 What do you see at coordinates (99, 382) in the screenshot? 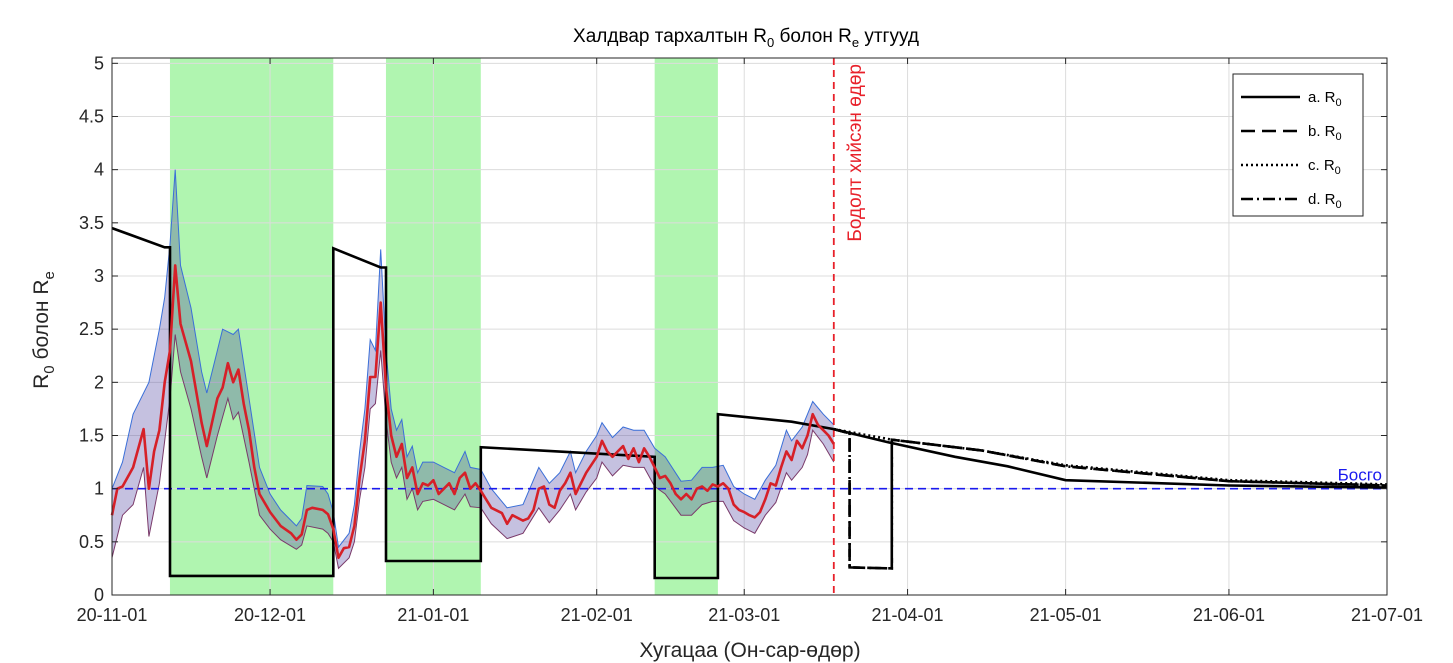
I see `y-tick-label: 2` at bounding box center [99, 382].